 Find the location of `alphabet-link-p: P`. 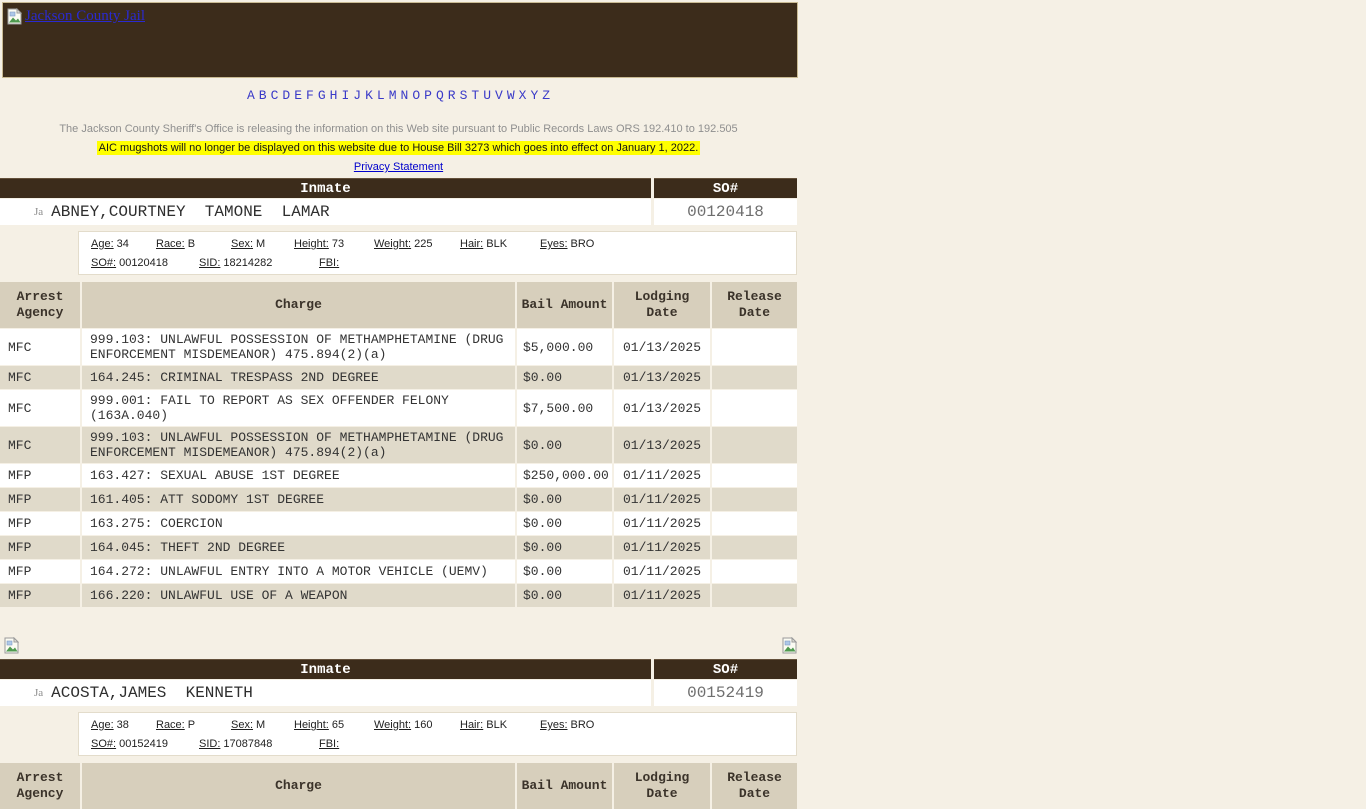

alphabet-link-p: P is located at coordinates (428, 95).